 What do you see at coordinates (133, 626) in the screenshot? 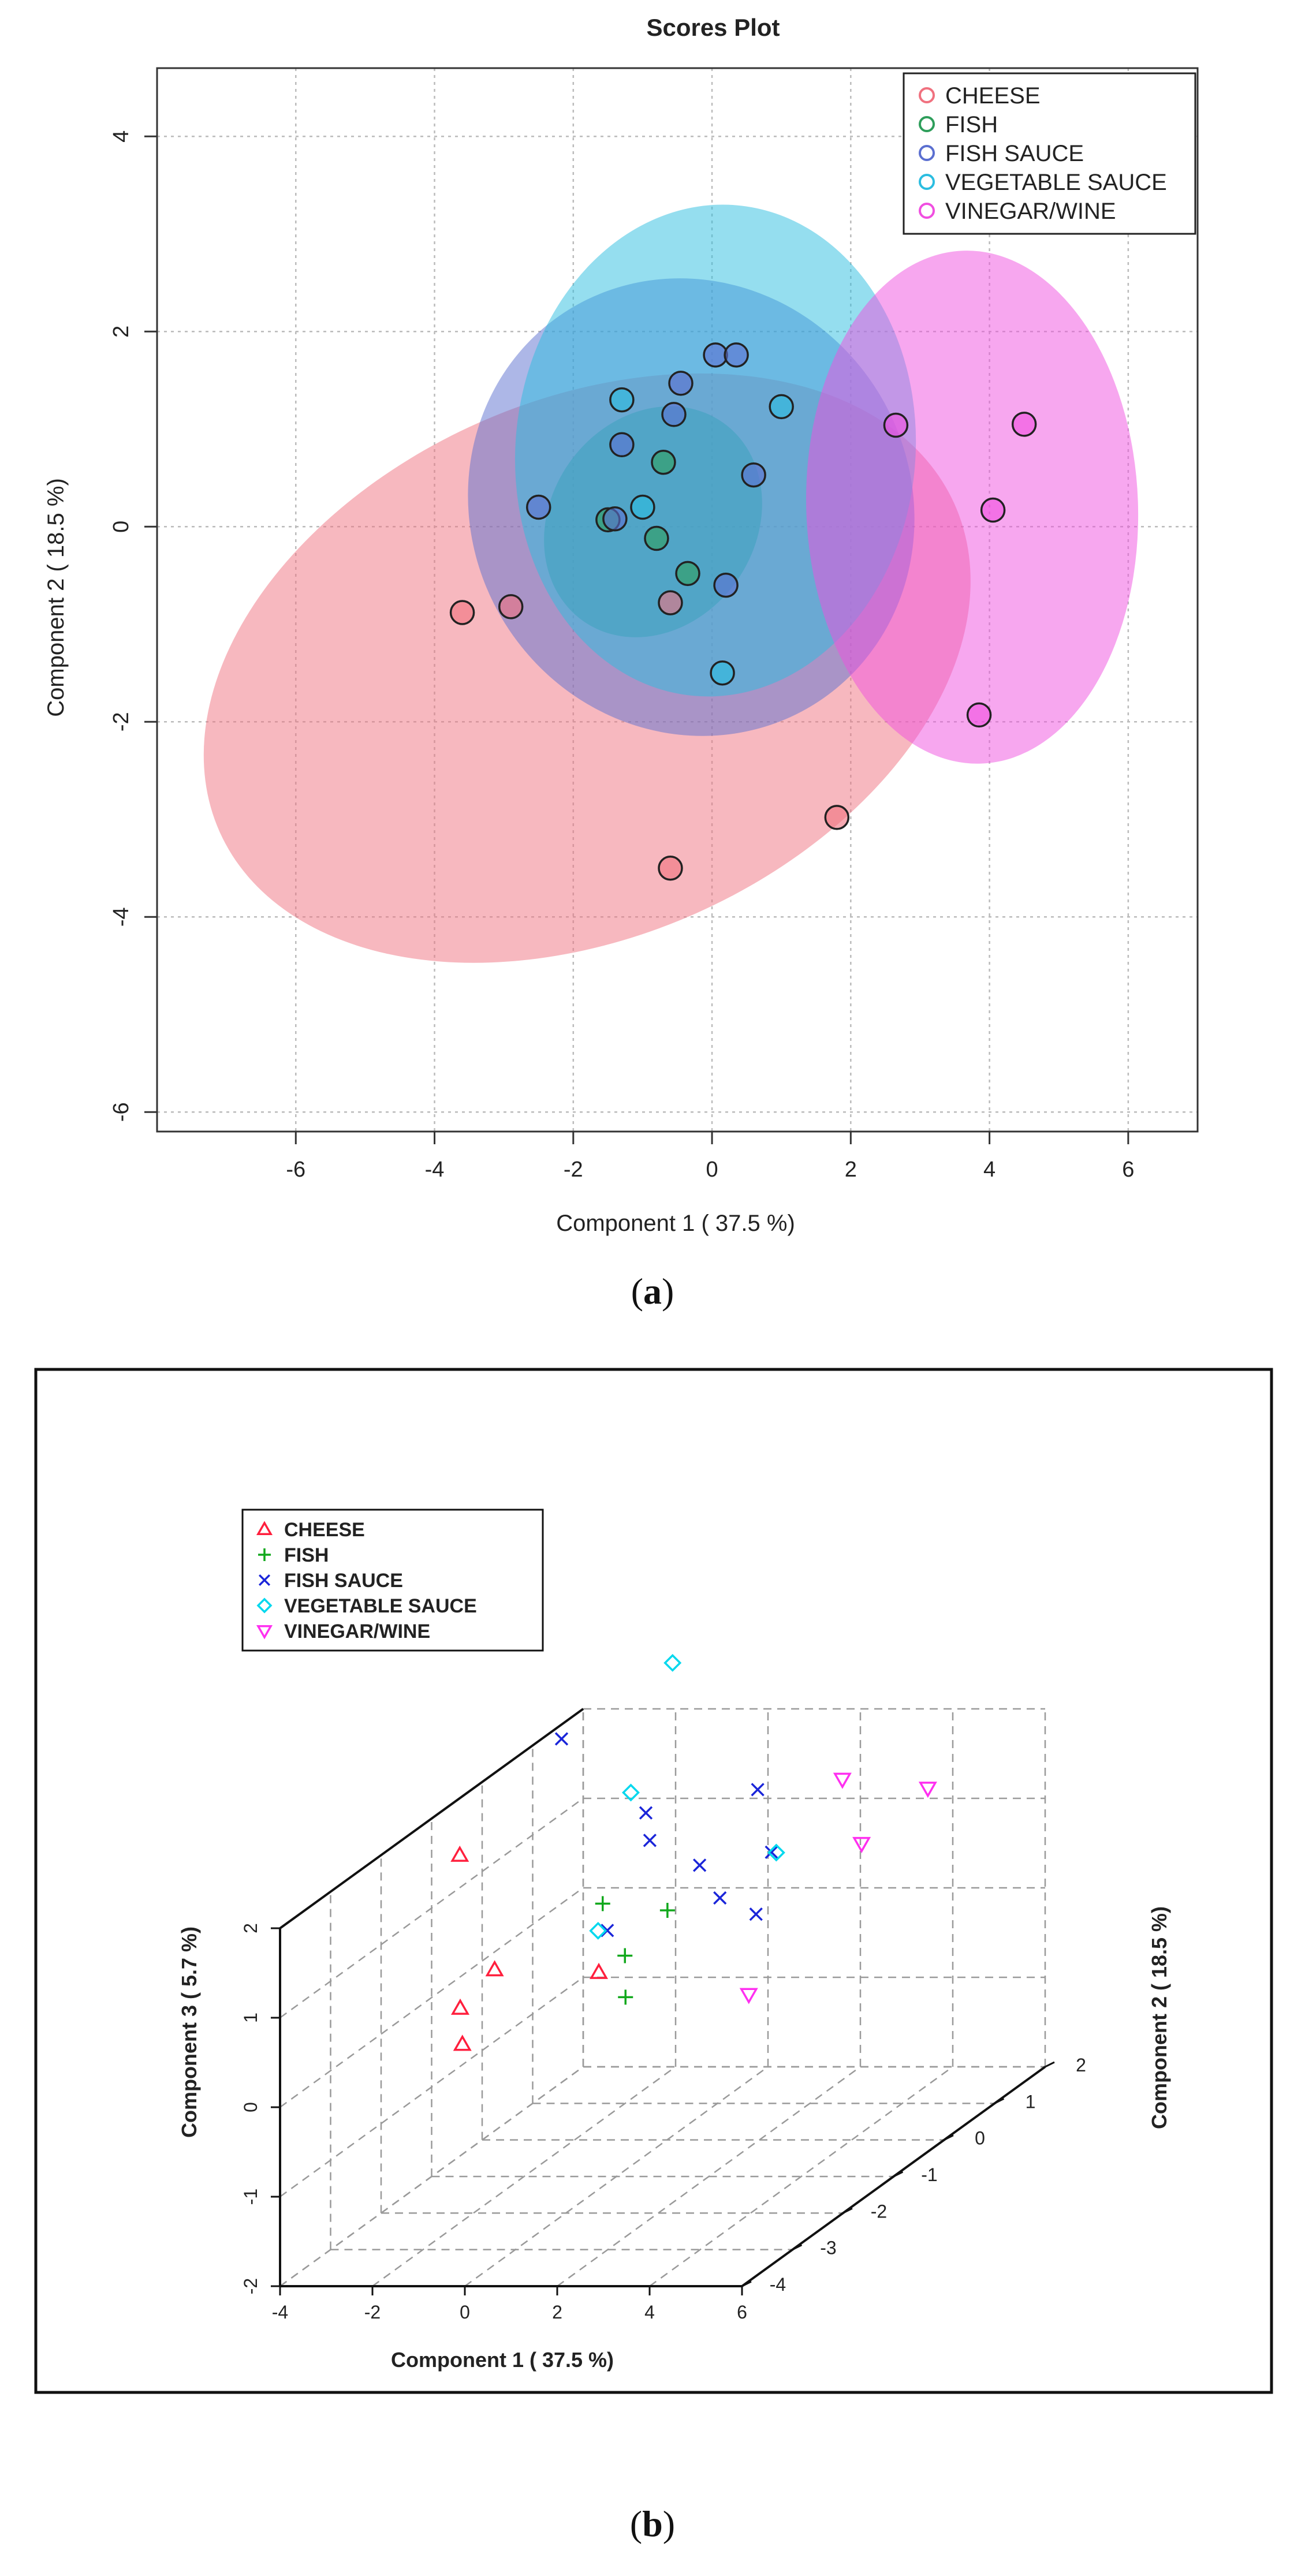
I see `y-axis: -6 -4 -2 0 2 4` at bounding box center [133, 626].